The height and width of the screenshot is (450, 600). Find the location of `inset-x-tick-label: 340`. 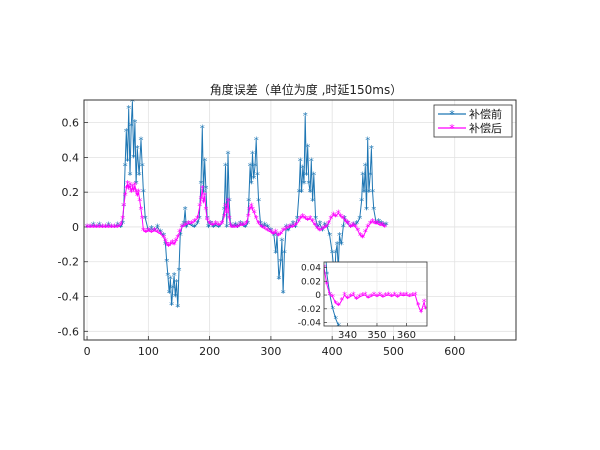

inset-x-tick-label: 340 is located at coordinates (347, 335).